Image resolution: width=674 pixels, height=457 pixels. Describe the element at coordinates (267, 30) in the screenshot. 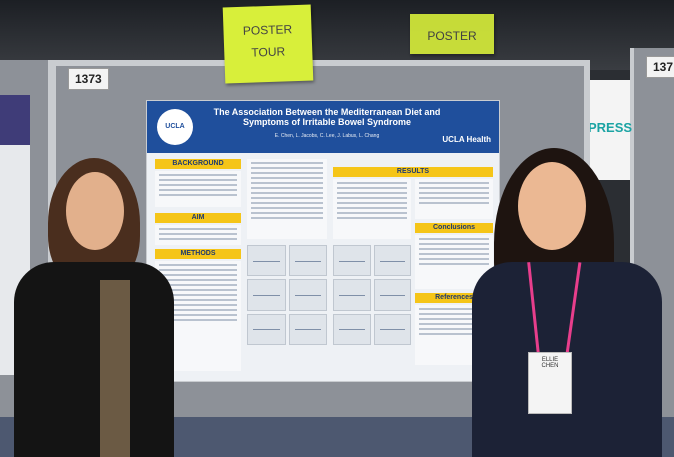

I see `poster-tour-sign-line1: POSTER` at that location.